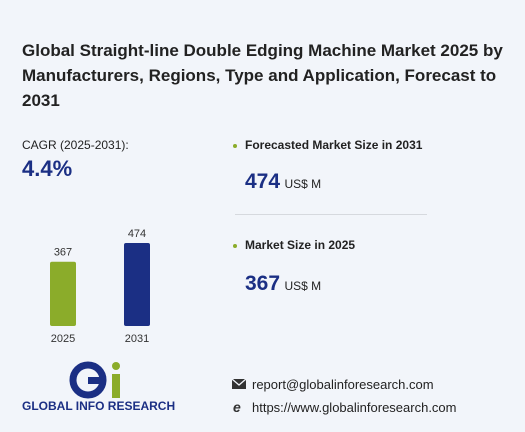 Image resolution: width=525 pixels, height=432 pixels. Describe the element at coordinates (354, 407) in the screenshot. I see `website: https://www.globalinforesearch.com` at that location.